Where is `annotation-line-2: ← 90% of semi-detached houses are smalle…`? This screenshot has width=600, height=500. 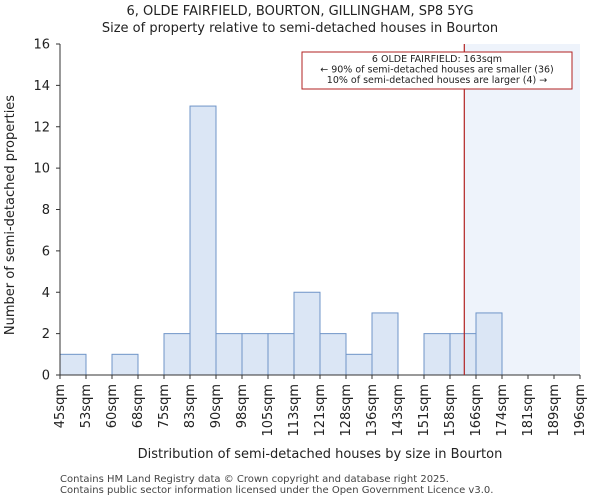
annotation-line-2: ← 90% of semi-detached houses are smalle… is located at coordinates (437, 70).